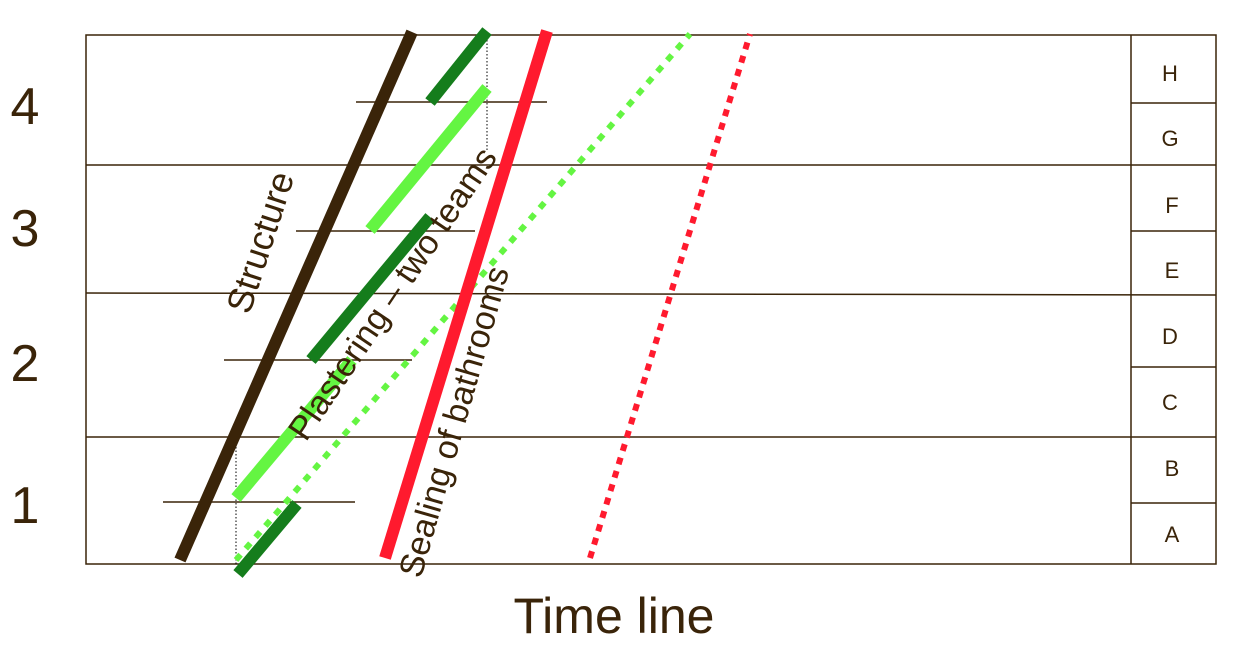 Image resolution: width=1246 pixels, height=652 pixels. I want to click on plastering-team1-segment-zone-b, so click(294, 429).